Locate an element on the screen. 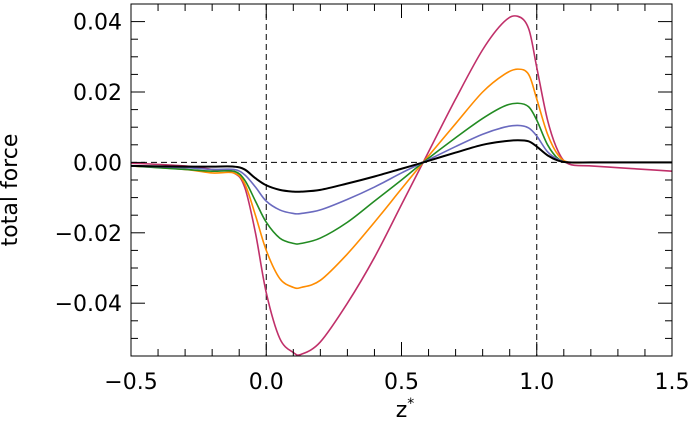  y-tick-label-0: −0.04 is located at coordinates (88, 304).